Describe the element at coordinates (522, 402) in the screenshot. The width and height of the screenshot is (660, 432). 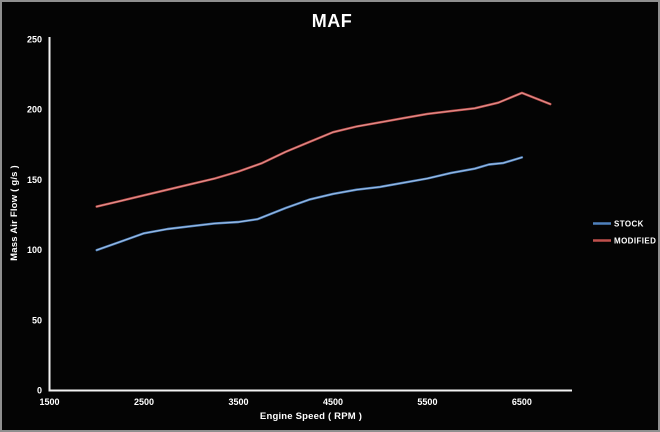
I see `x-tick-label: 6500` at that location.